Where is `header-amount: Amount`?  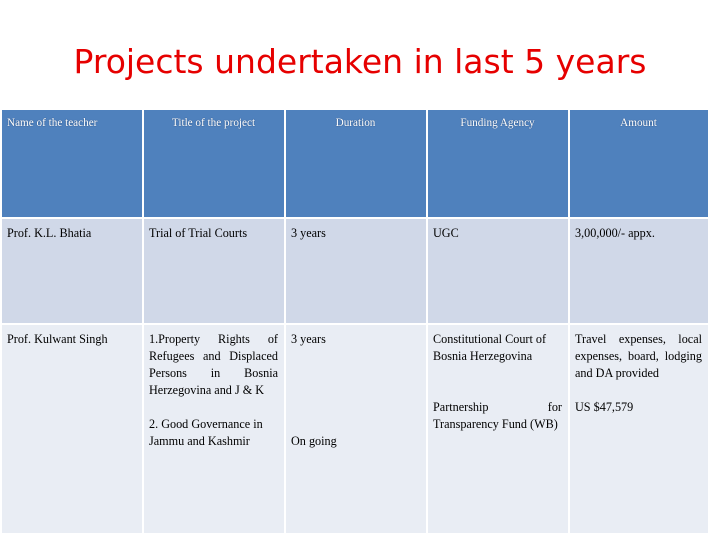 header-amount: Amount is located at coordinates (639, 163).